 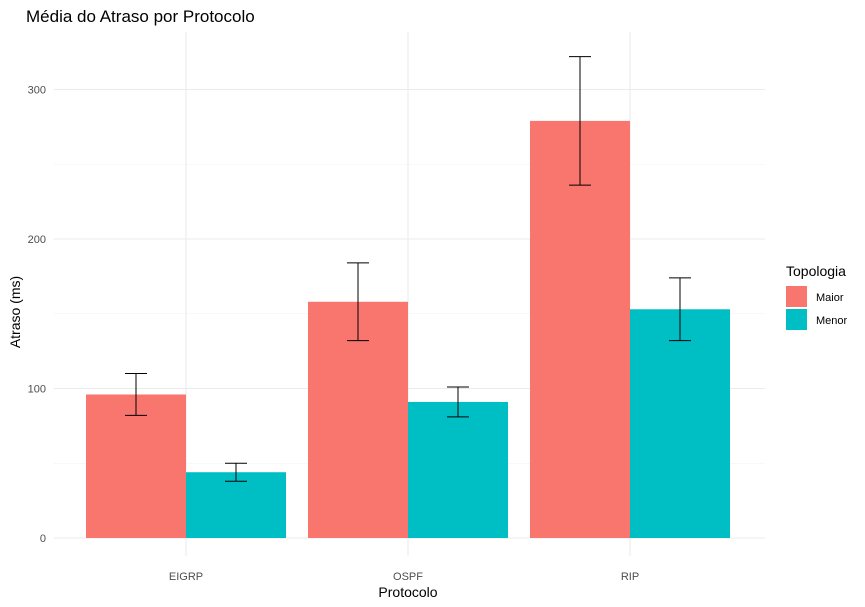 What do you see at coordinates (680, 423) in the screenshot?
I see `bar-menor-rip` at bounding box center [680, 423].